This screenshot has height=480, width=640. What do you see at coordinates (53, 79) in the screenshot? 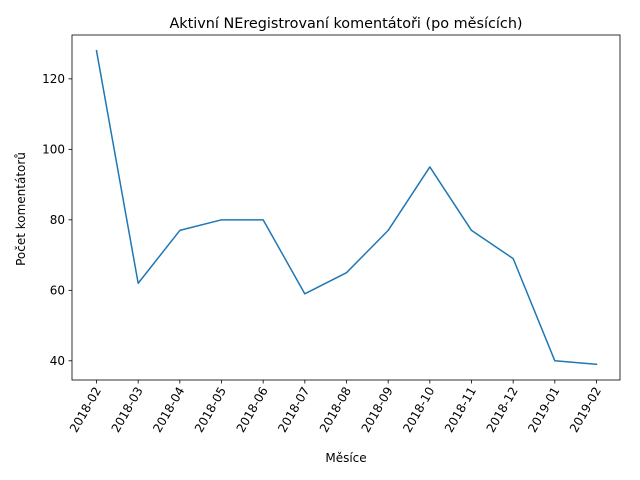
I see `y-tick-label: 120` at bounding box center [53, 79].